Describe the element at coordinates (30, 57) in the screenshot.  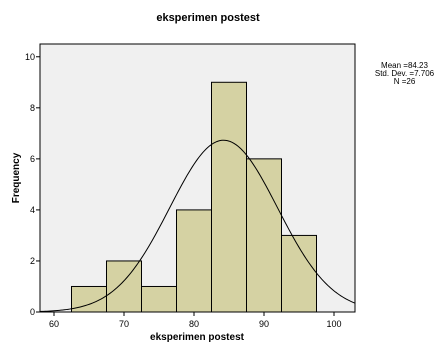
I see `y-tick-label: 10` at that location.